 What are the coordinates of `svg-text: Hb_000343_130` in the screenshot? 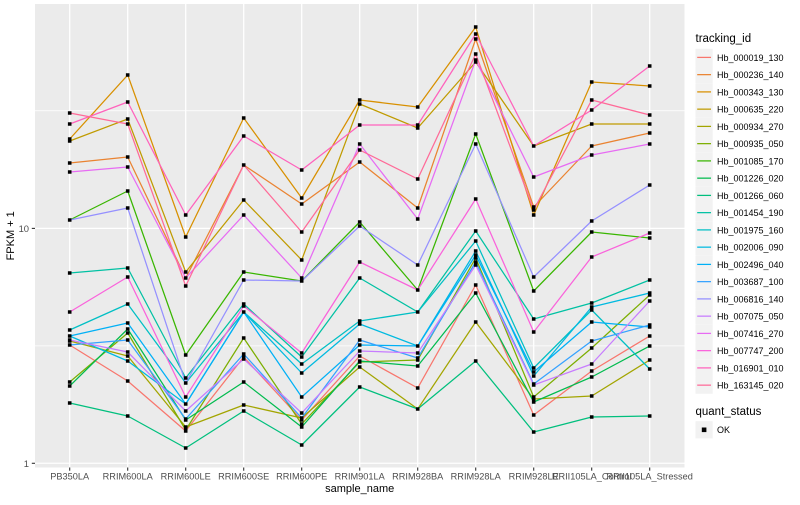 It's located at (750, 92).